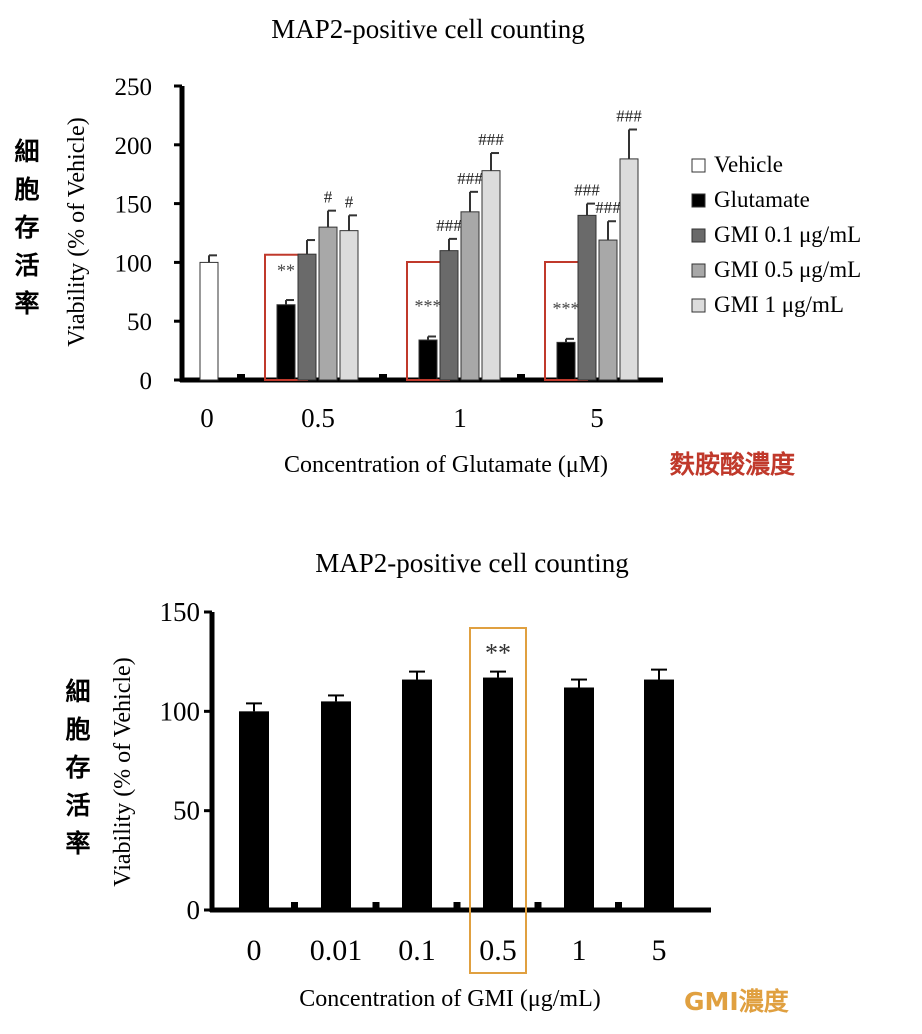 The height and width of the screenshot is (1034, 922). Describe the element at coordinates (77, 231) in the screenshot. I see `chart1-ylabel: Viability (% of Vehicle)` at that location.